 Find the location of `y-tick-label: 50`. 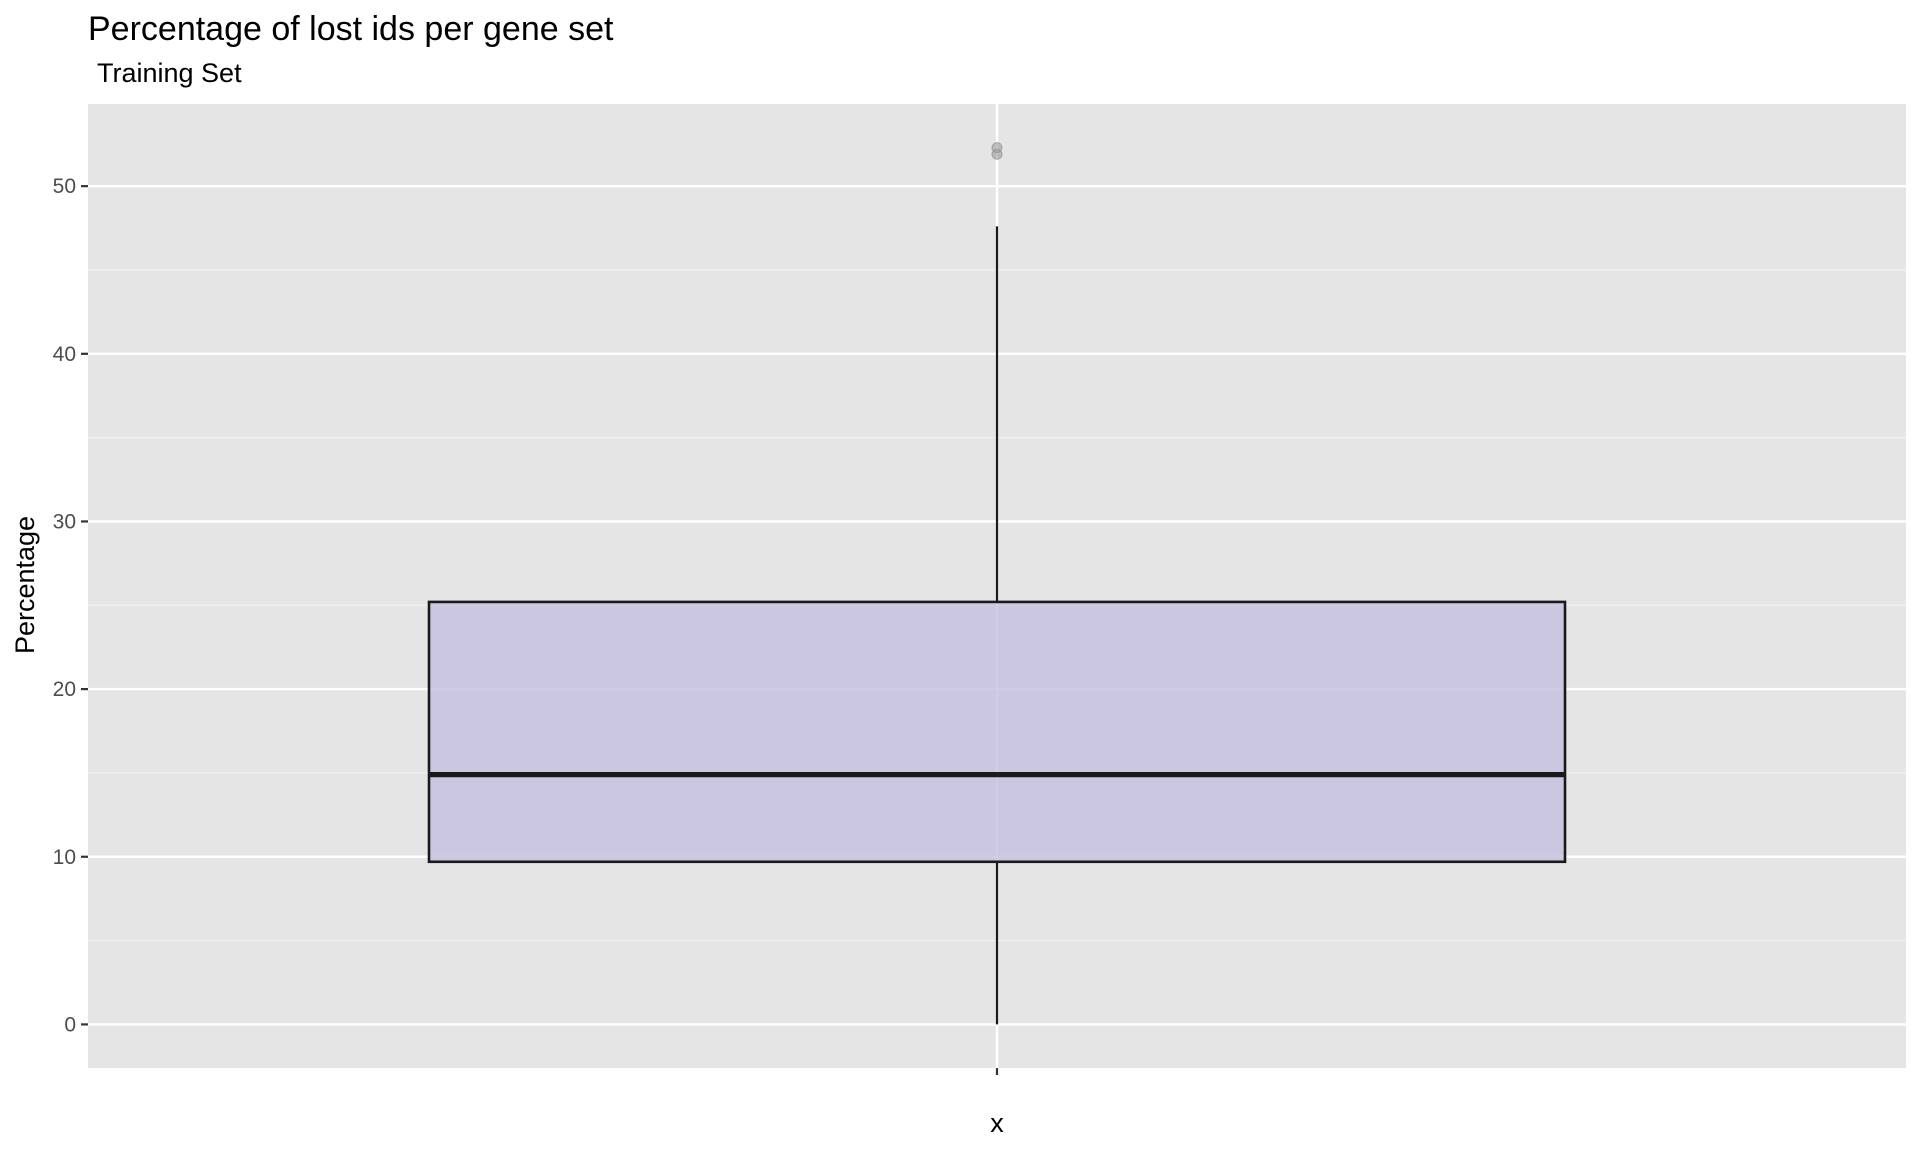

y-tick-label: 50 is located at coordinates (64, 186).